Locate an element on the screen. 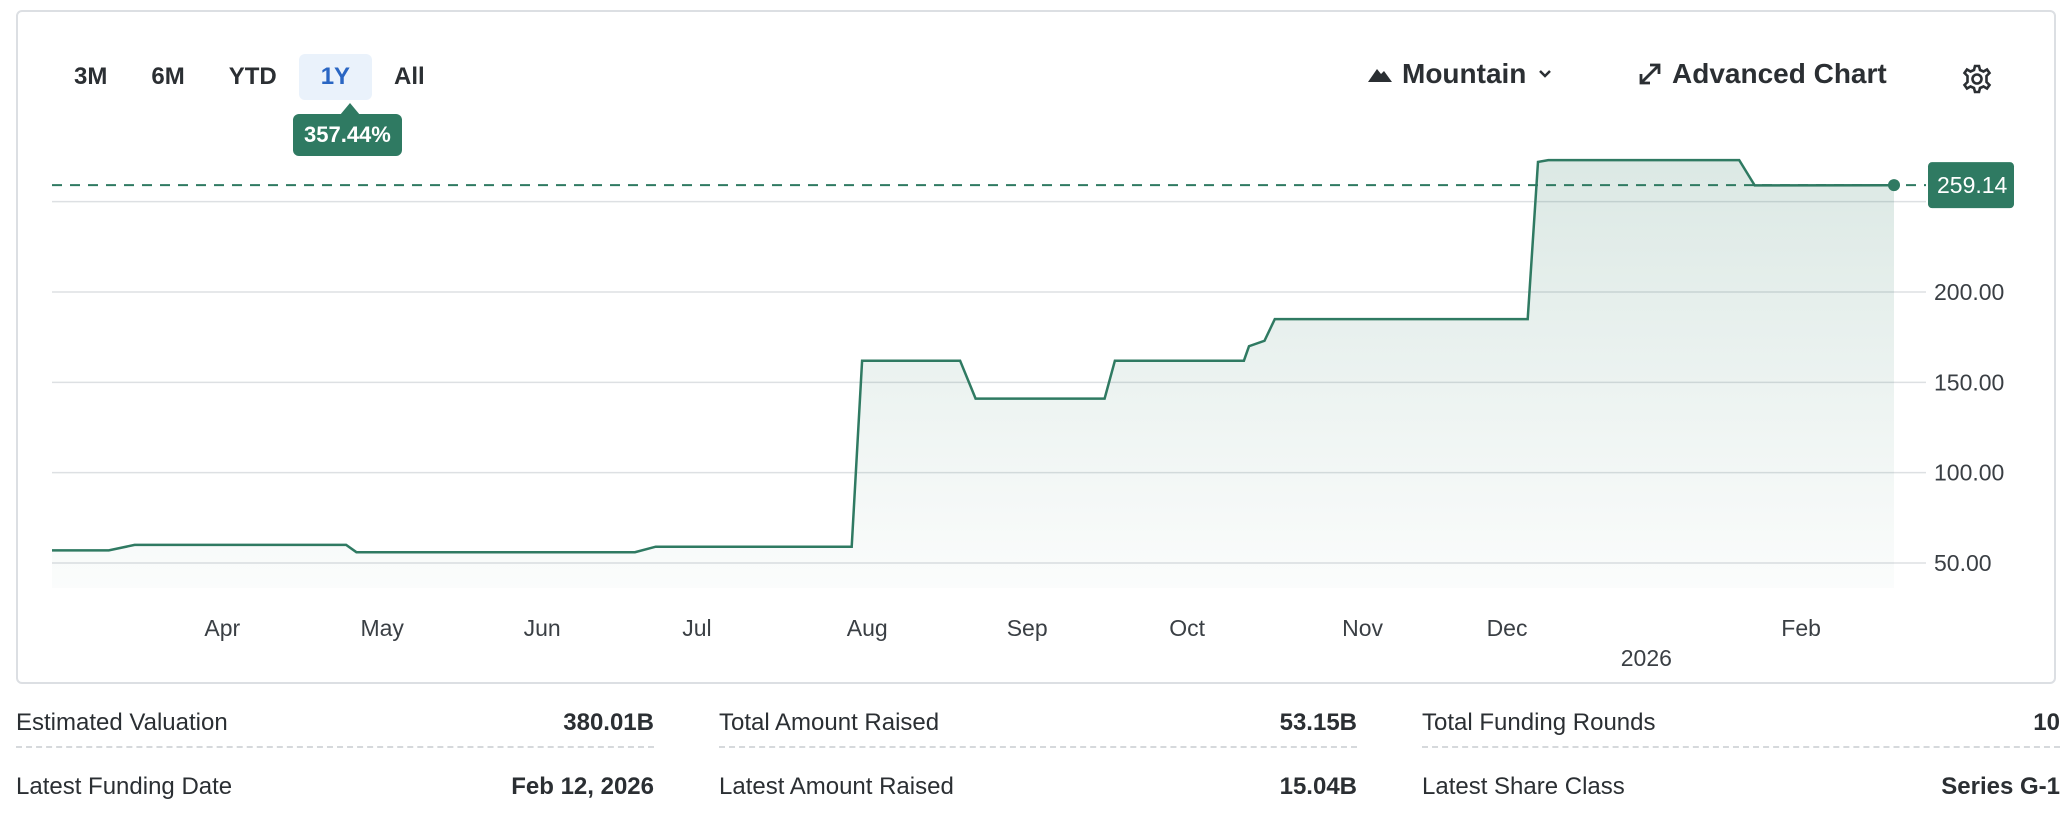  stat-value: Feb 12, 2026 is located at coordinates (582, 786).